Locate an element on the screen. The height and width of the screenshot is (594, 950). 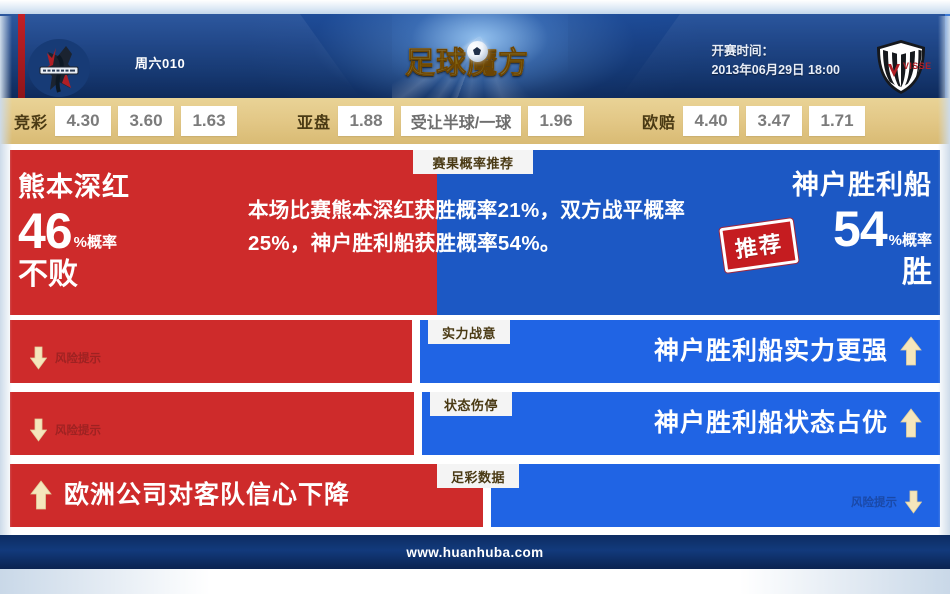
home-outcome-label: 不败 is located at coordinates (48, 274).